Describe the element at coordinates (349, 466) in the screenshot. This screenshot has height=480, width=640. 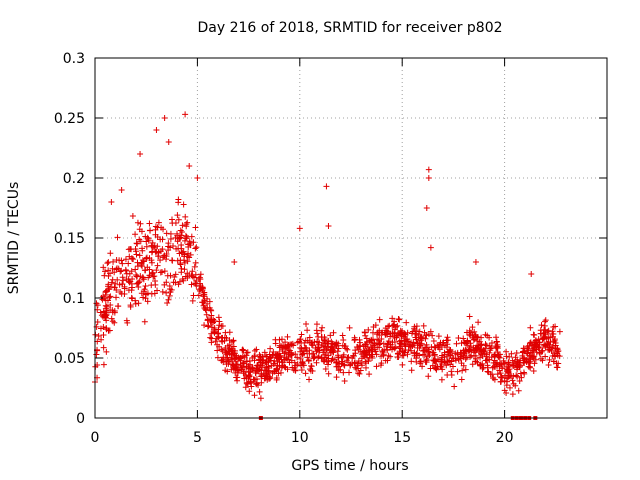
I see `x-axis-label: GPS time / hours` at that location.